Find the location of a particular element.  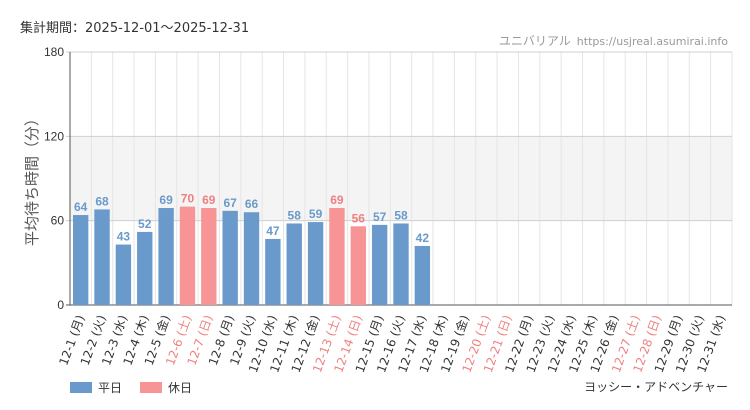

bar-12-5 (金) is located at coordinates (166, 256).